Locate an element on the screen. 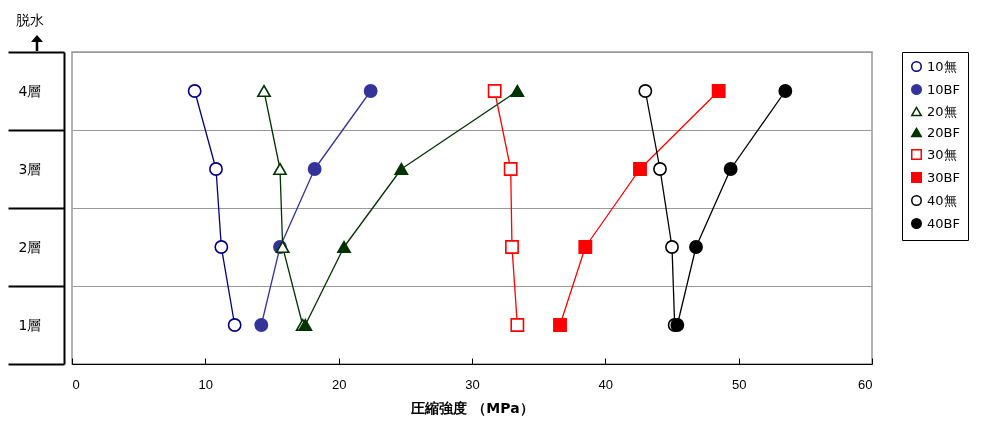 The height and width of the screenshot is (427, 1003). x-tick-label: 60 is located at coordinates (865, 384).